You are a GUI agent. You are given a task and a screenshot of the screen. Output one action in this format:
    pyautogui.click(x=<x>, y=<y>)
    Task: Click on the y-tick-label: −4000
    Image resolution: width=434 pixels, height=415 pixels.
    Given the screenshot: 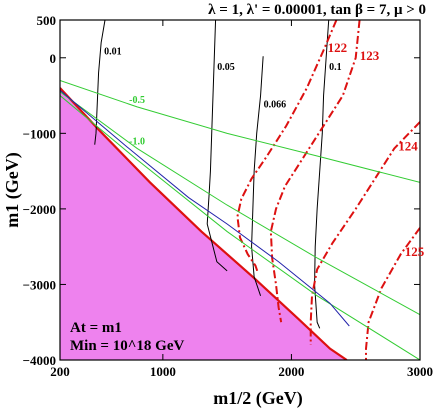 What is the action you would take?
    pyautogui.click(x=39, y=360)
    